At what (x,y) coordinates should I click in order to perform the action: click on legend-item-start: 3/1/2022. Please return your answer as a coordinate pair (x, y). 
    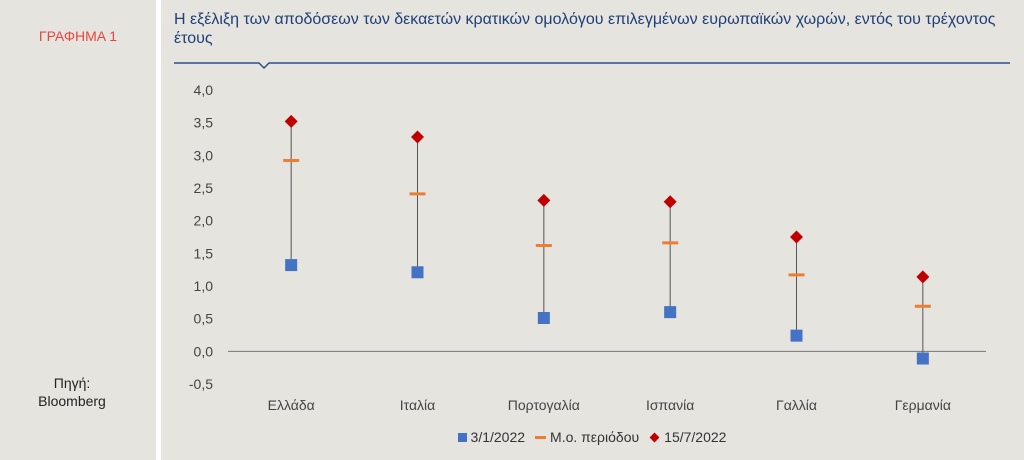
    Looking at the image, I should click on (491, 437).